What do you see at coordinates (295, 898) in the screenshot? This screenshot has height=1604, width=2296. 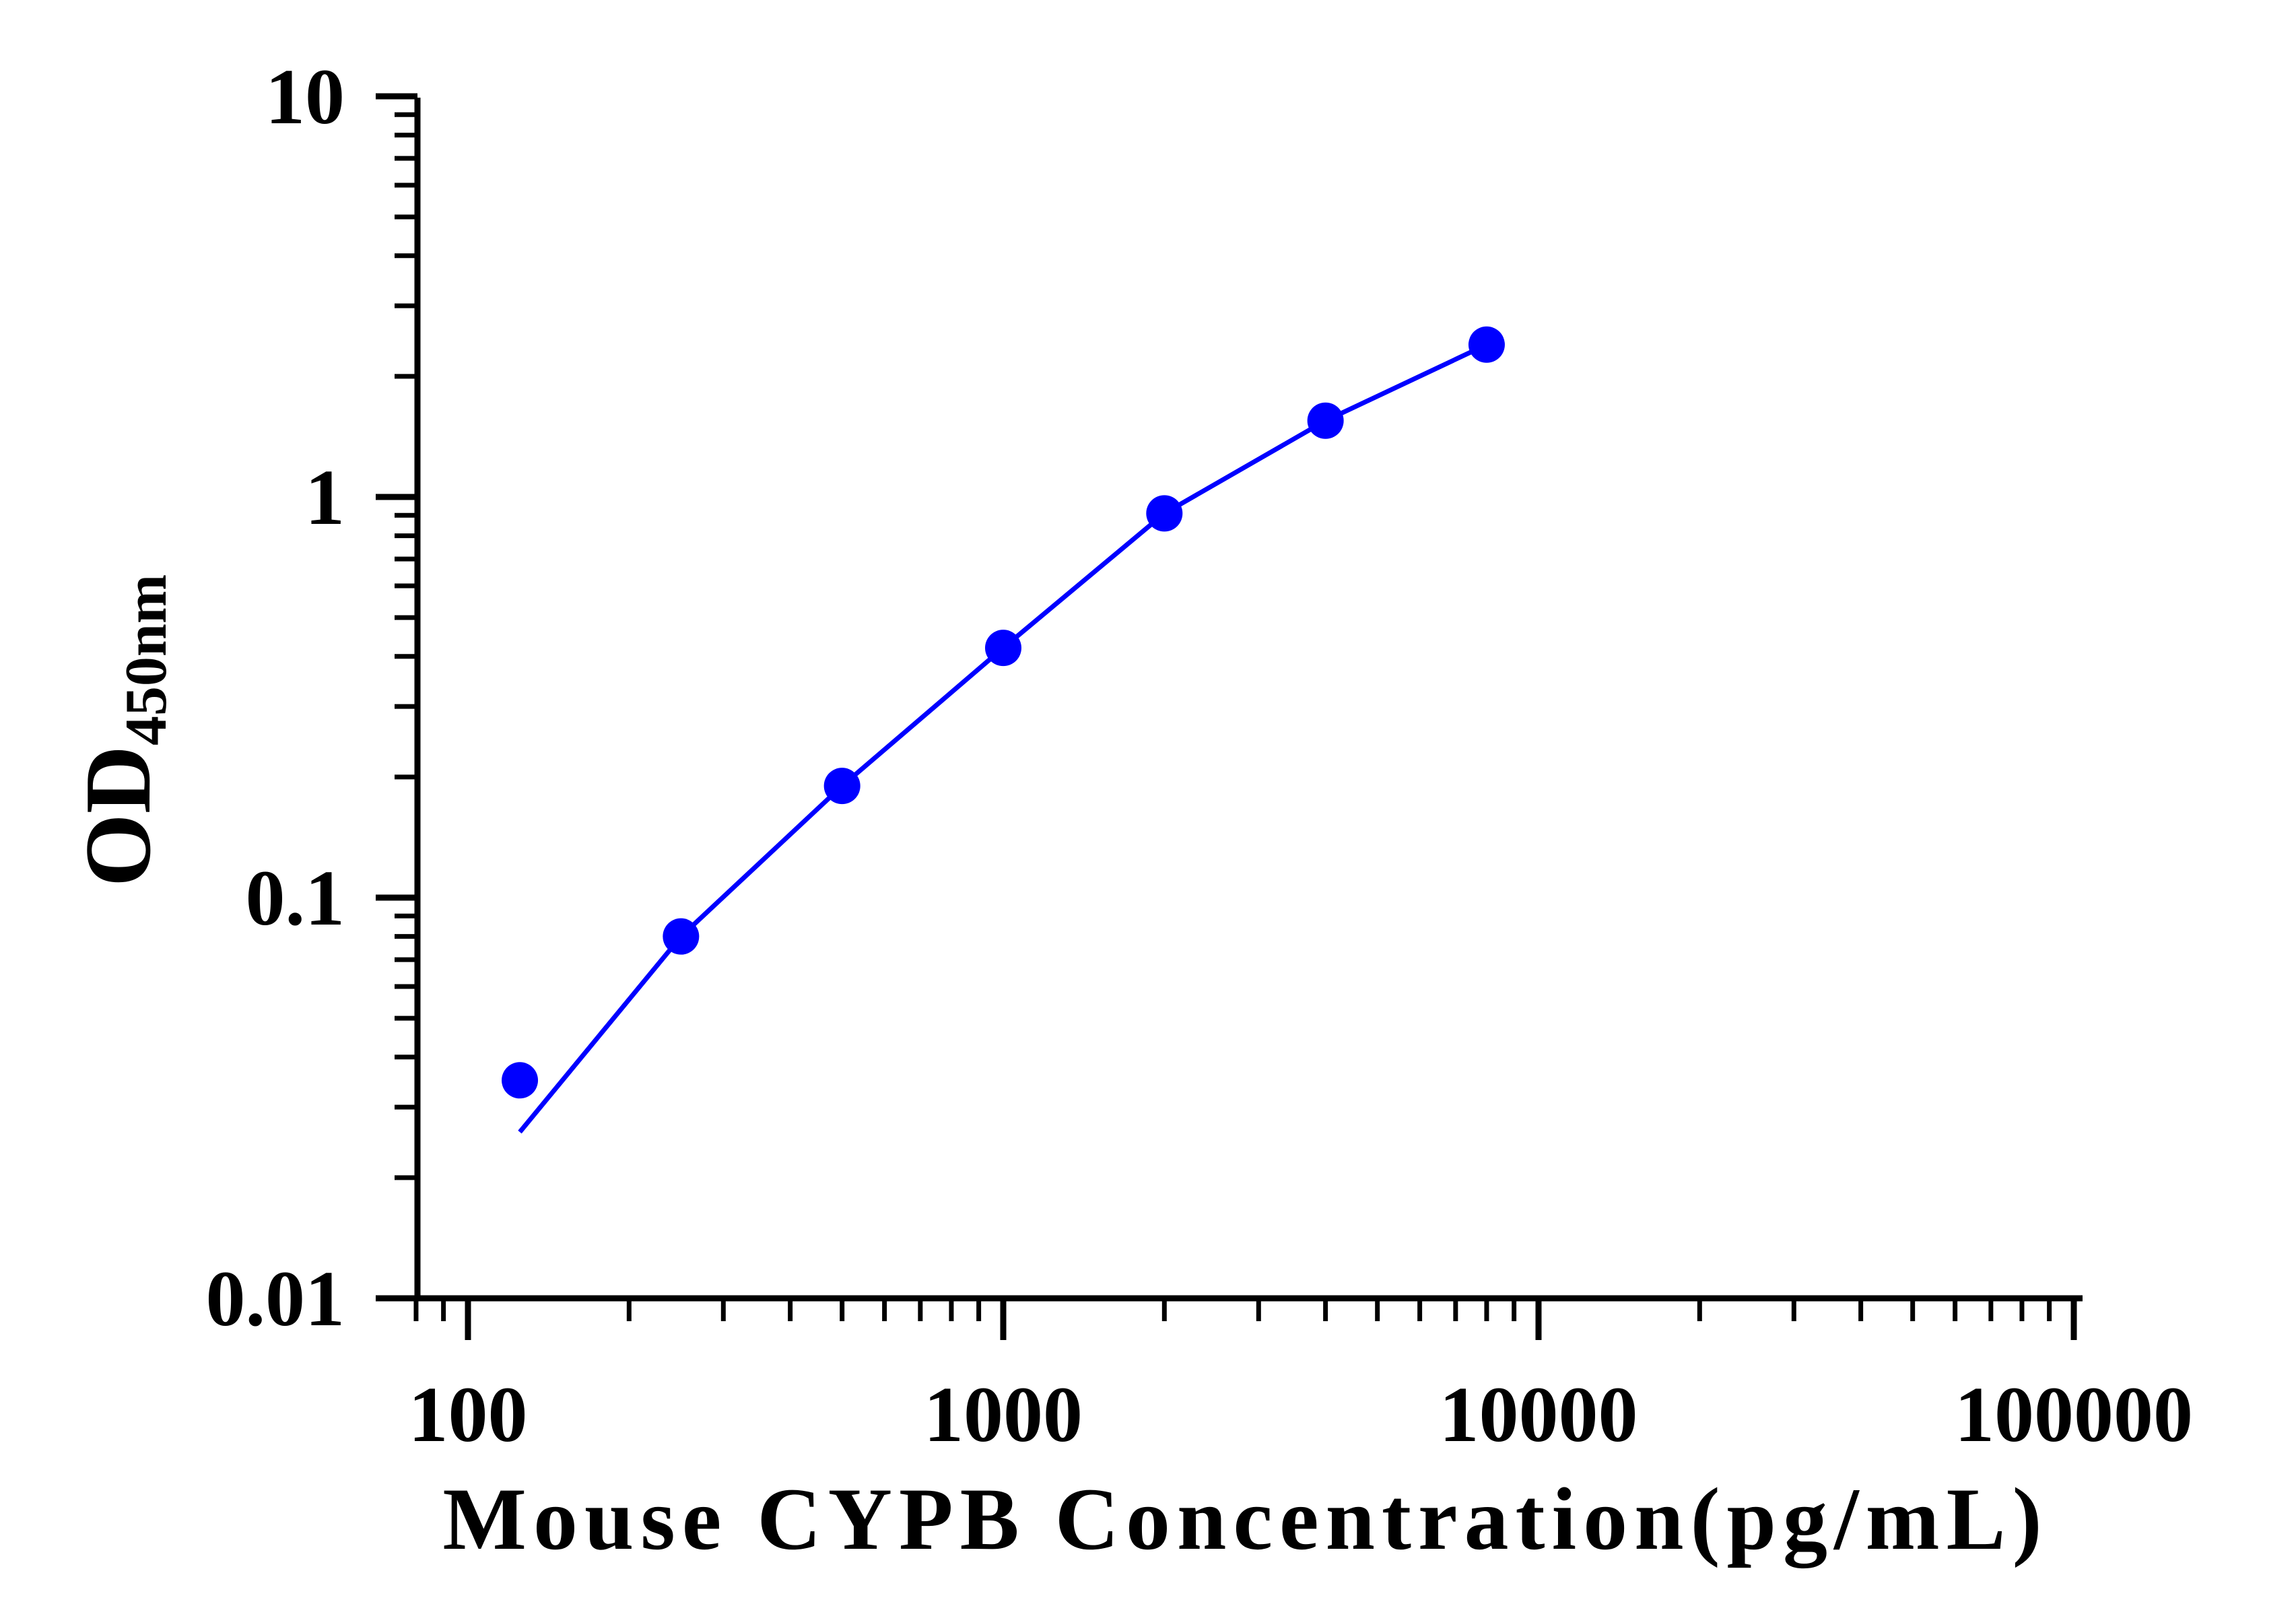 I see `y-tick-label: 0.1` at bounding box center [295, 898].